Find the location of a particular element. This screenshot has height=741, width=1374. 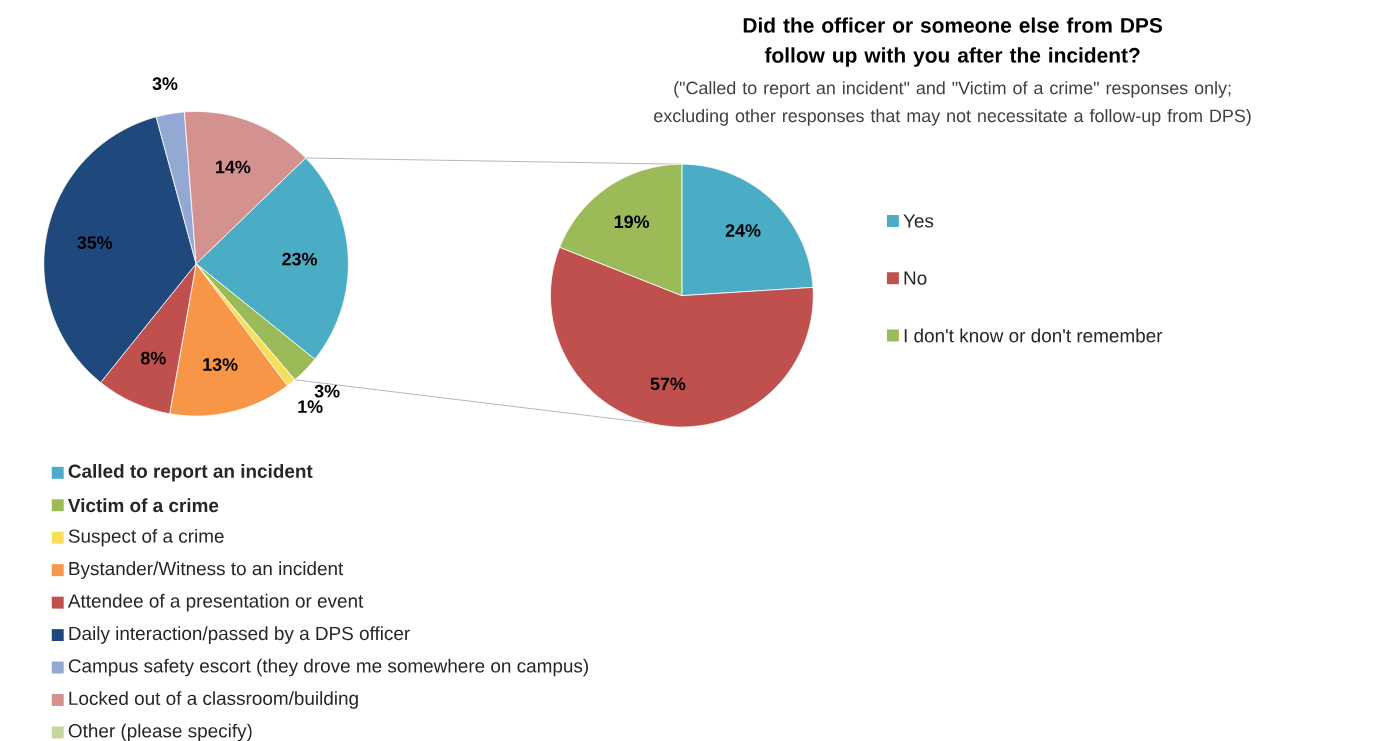

legend-label: Yes is located at coordinates (918, 221).